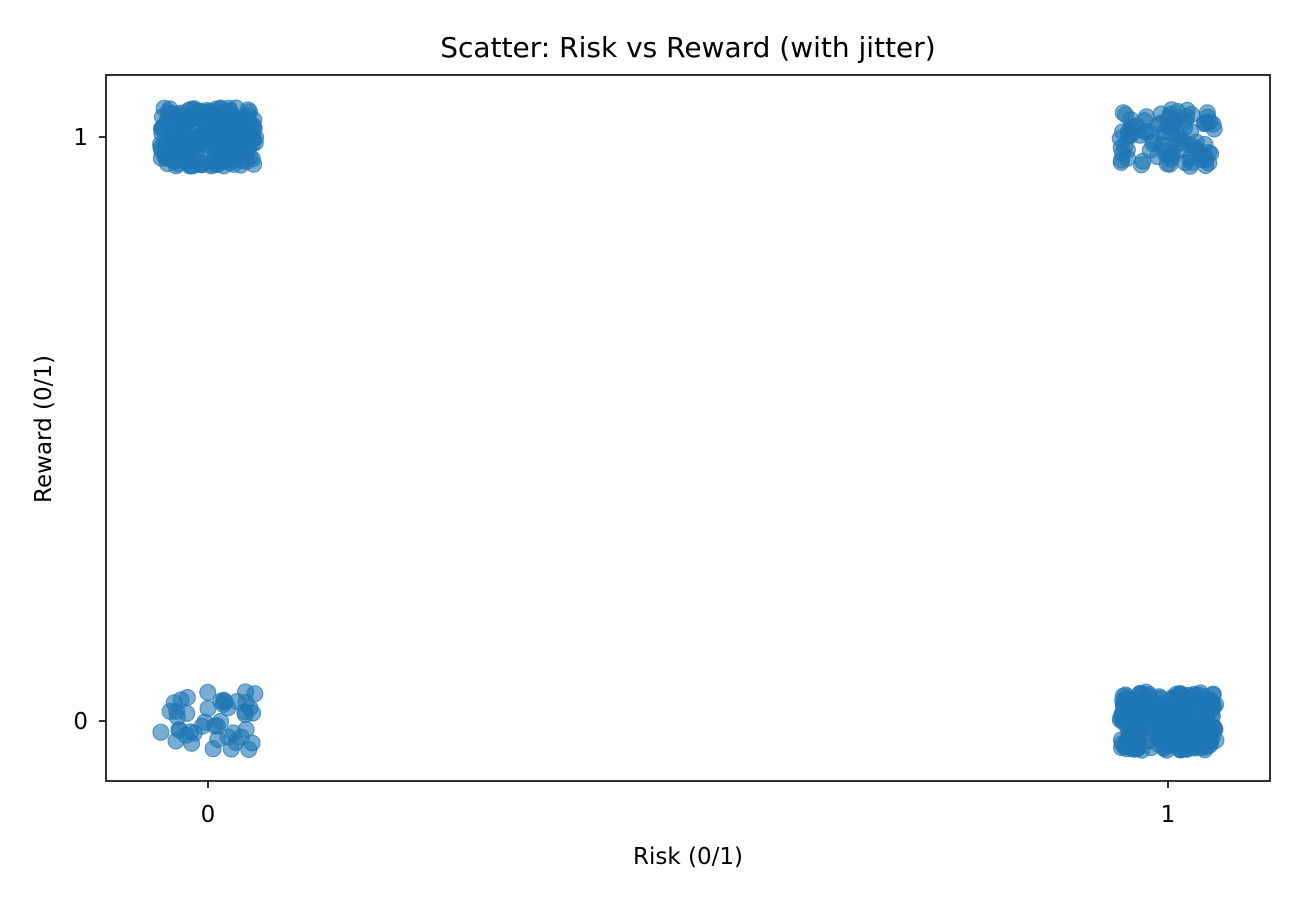  What do you see at coordinates (208, 815) in the screenshot?
I see `x-tick-label-0: 0` at bounding box center [208, 815].